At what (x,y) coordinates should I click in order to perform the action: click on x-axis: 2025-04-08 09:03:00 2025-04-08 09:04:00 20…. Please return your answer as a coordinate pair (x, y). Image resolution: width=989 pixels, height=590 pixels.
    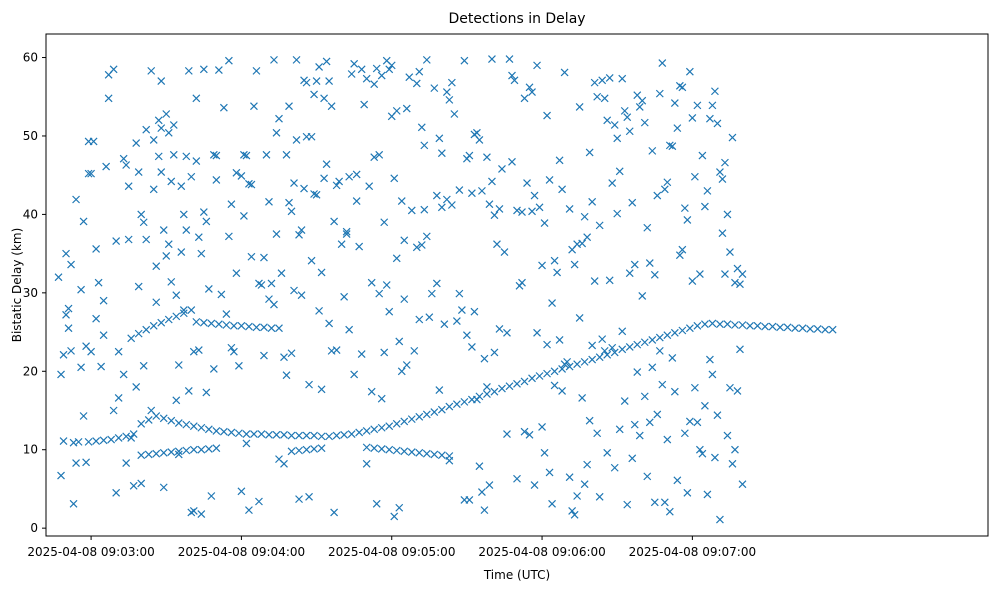
    Looking at the image, I should click on (391, 547).